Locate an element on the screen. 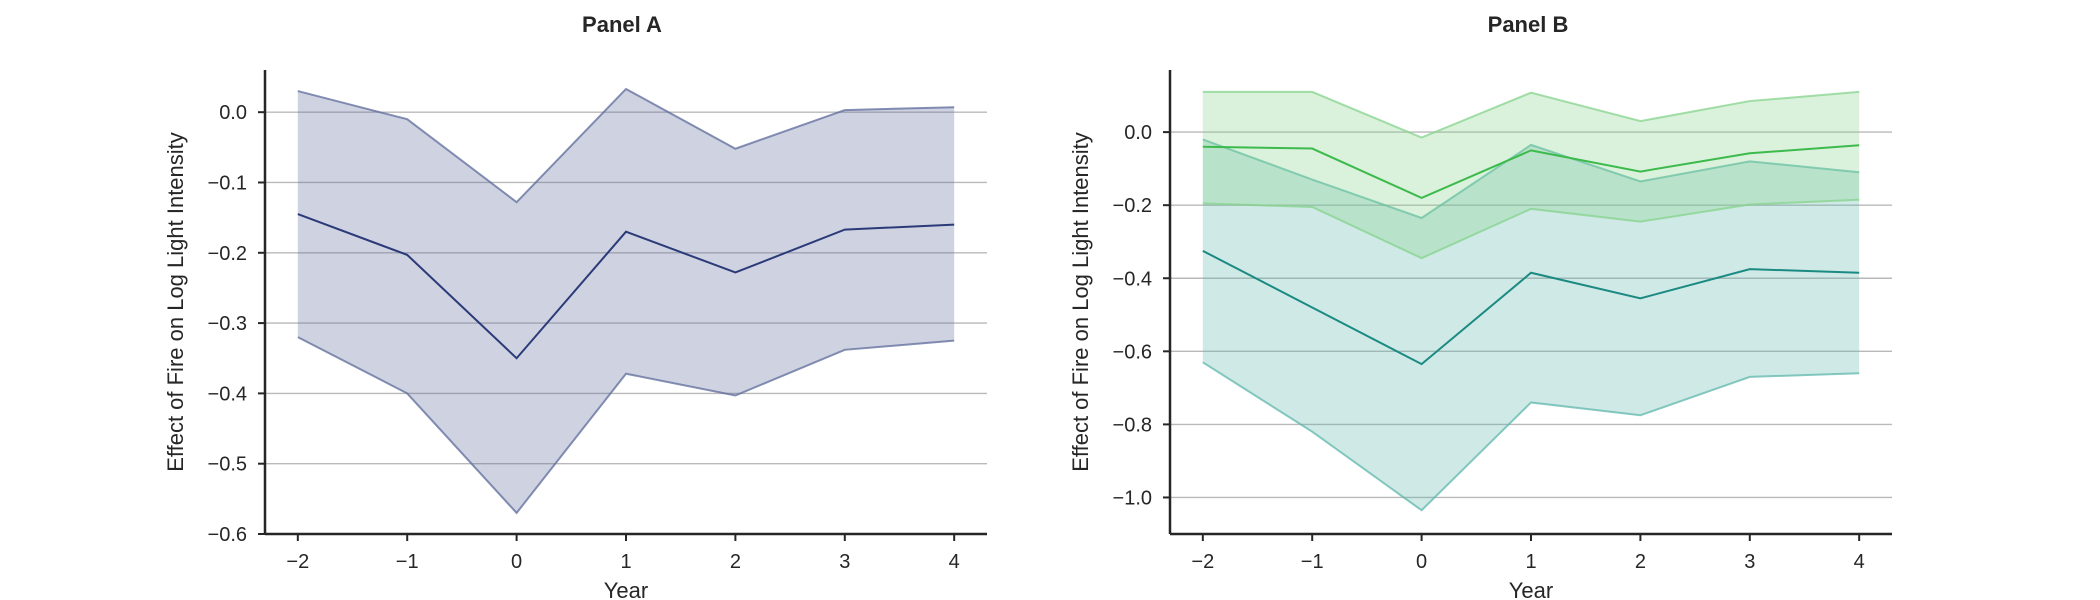  panel-b-y-axis-label: Effect of Fire on Log Light Intensity is located at coordinates (1080, 302).